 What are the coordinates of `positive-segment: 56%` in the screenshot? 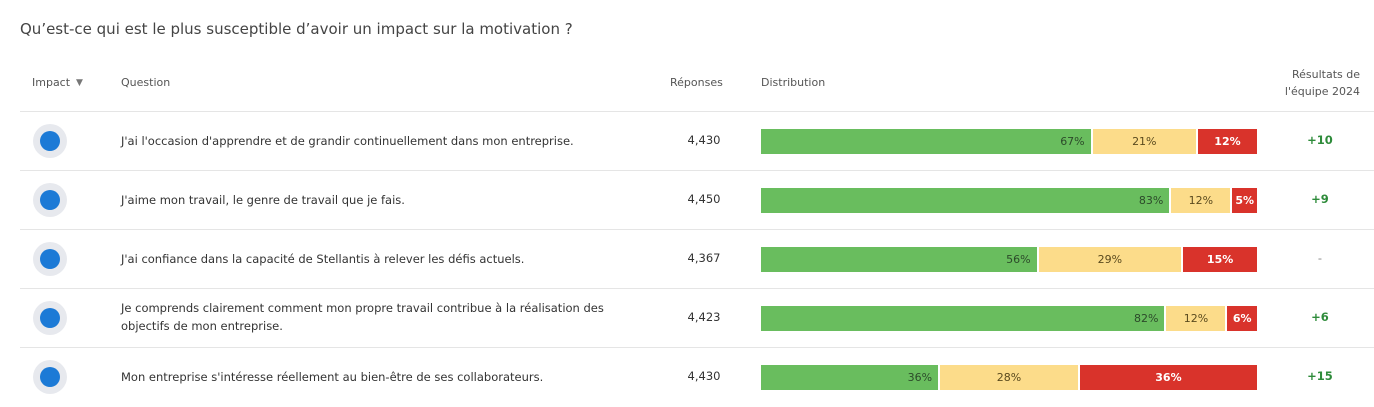 It's located at (899, 259).